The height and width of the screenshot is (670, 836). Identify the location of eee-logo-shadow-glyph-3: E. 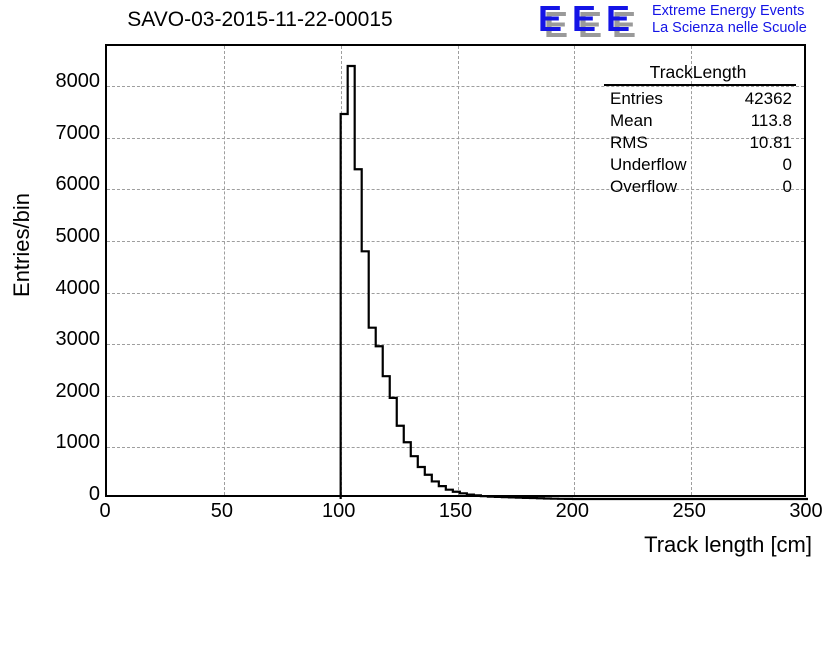
(624, 24).